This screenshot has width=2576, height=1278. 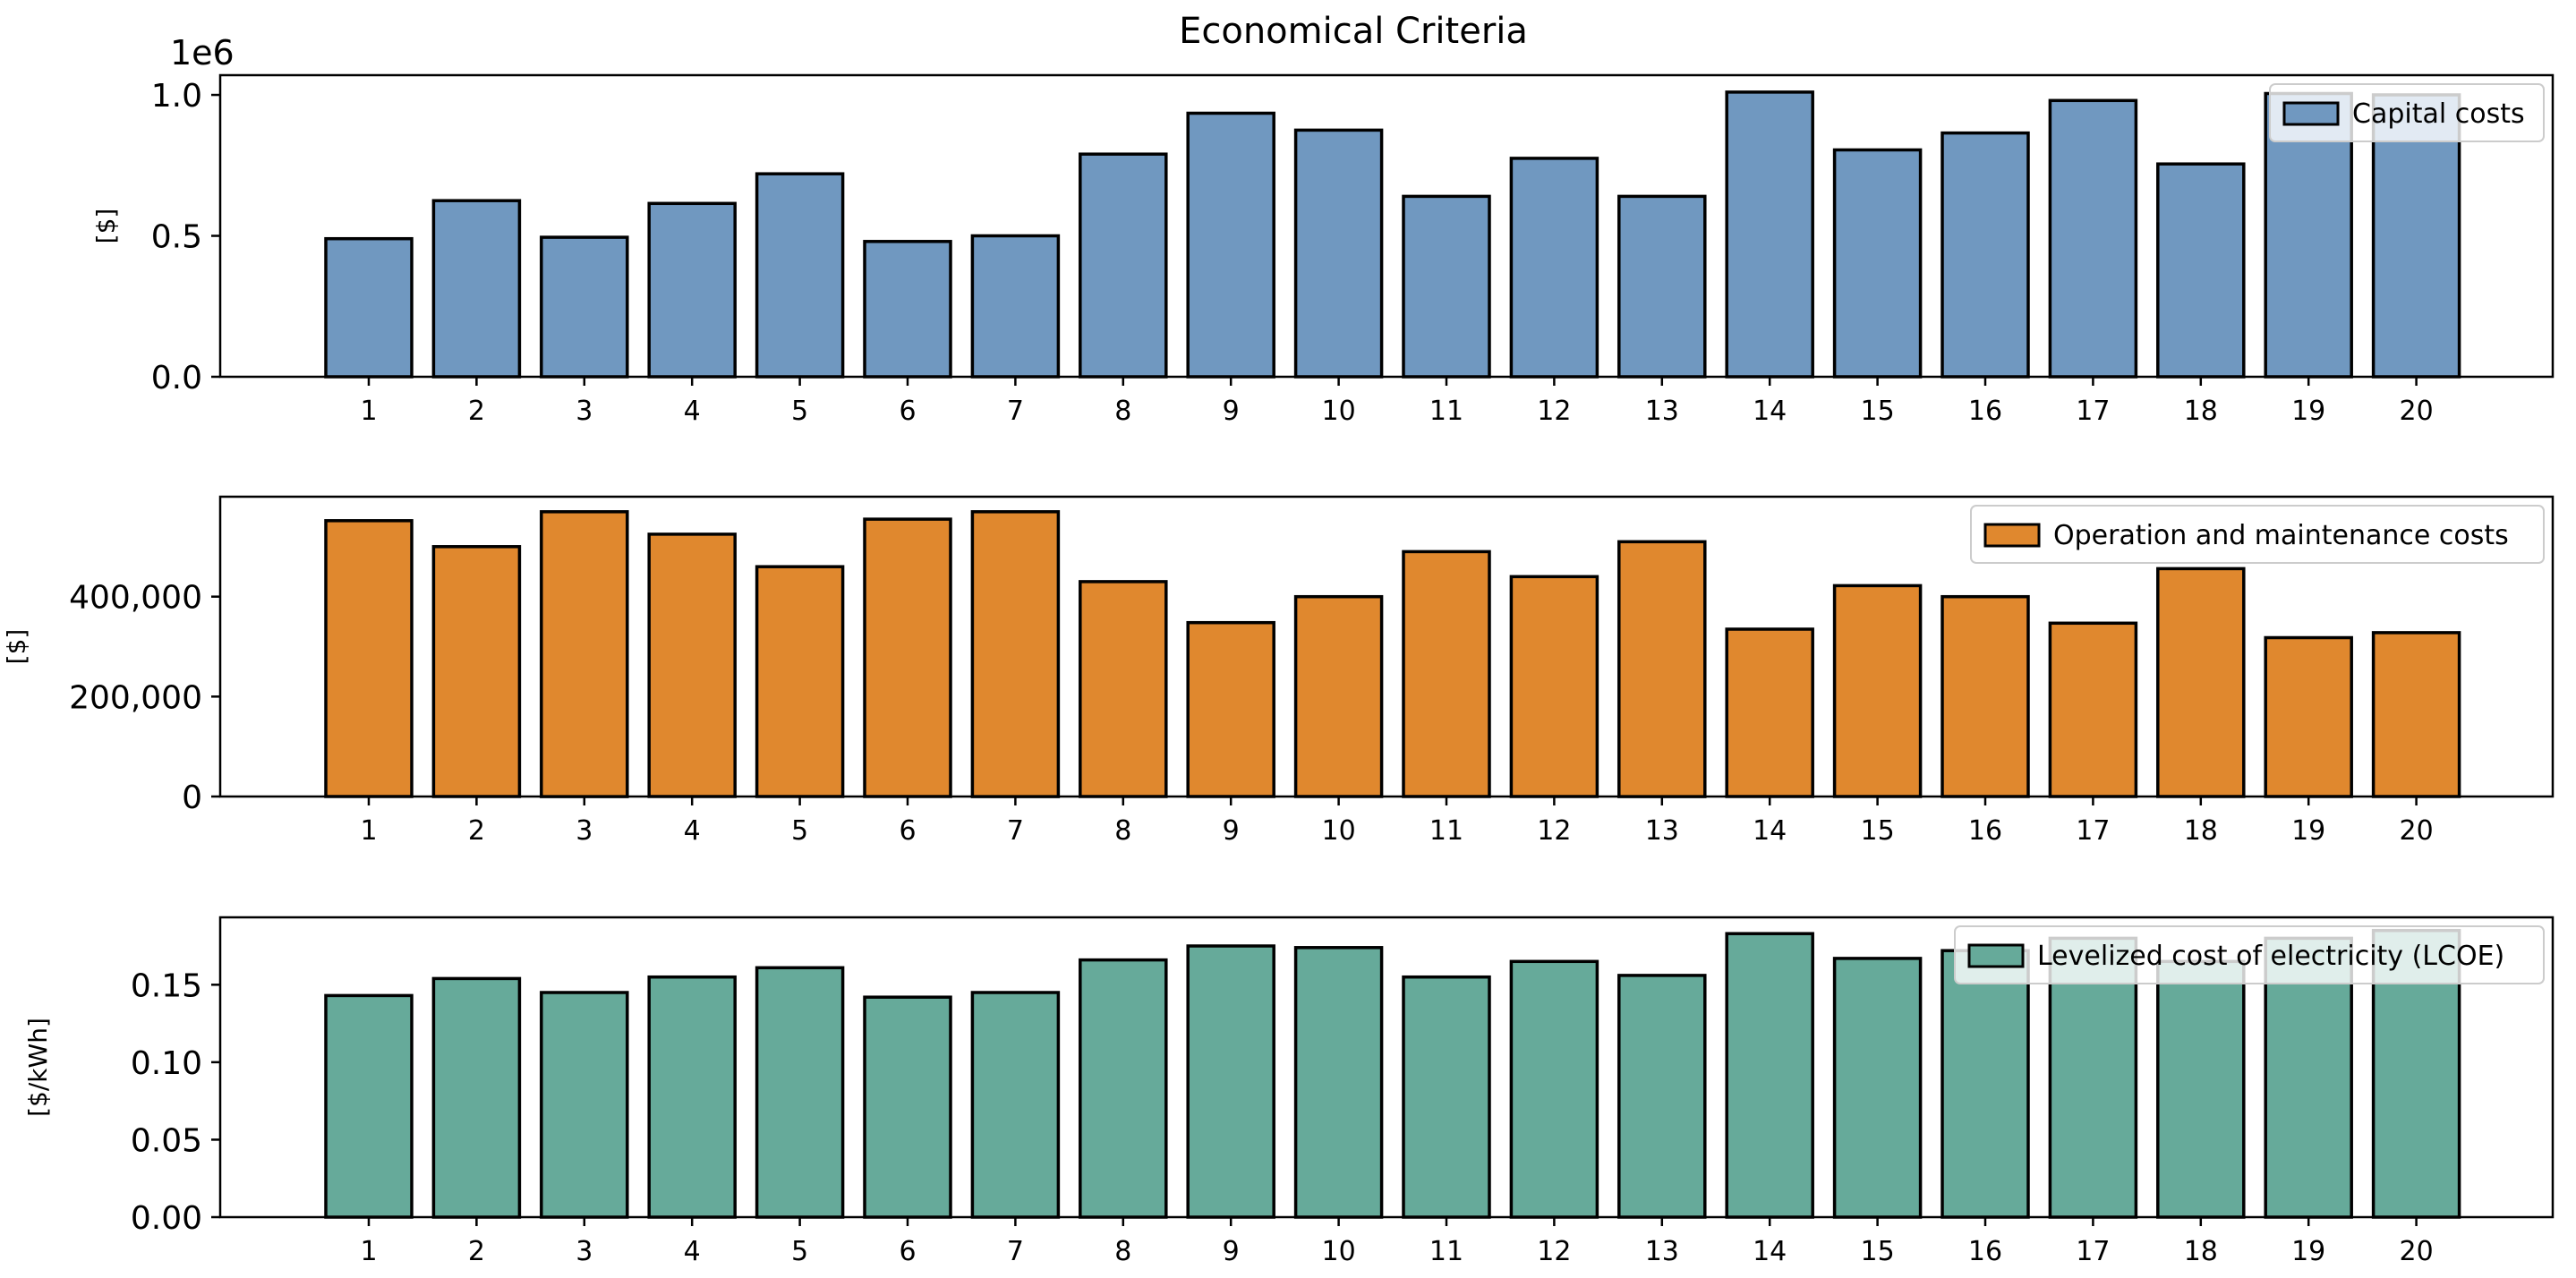 What do you see at coordinates (135, 598) in the screenshot?
I see `y-tick-label: 400,000` at bounding box center [135, 598].